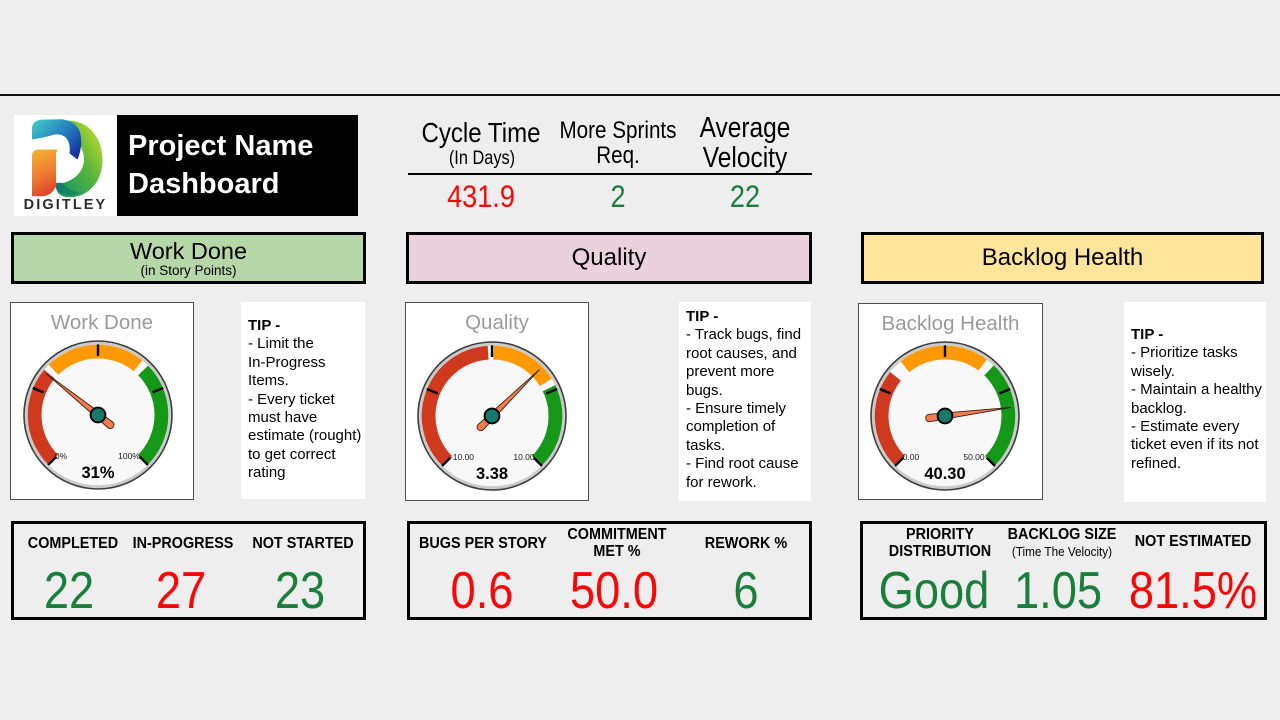  Describe the element at coordinates (911, 457) in the screenshot. I see `svg-text: 0.00` at that location.